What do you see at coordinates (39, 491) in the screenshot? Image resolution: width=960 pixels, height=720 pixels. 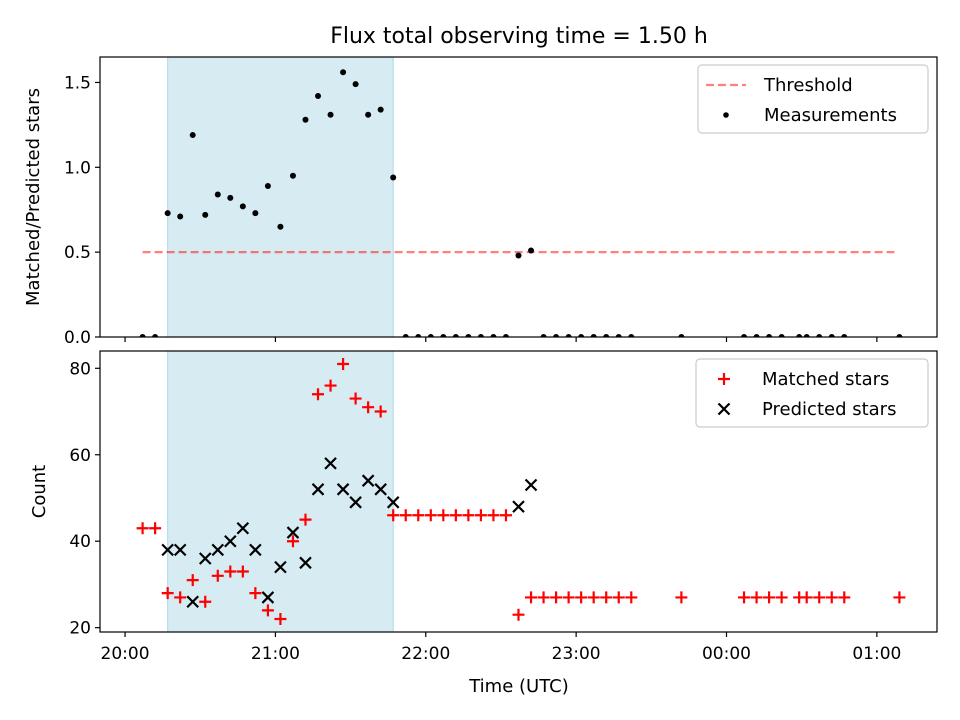 I see `y-axis-label: Count` at bounding box center [39, 491].